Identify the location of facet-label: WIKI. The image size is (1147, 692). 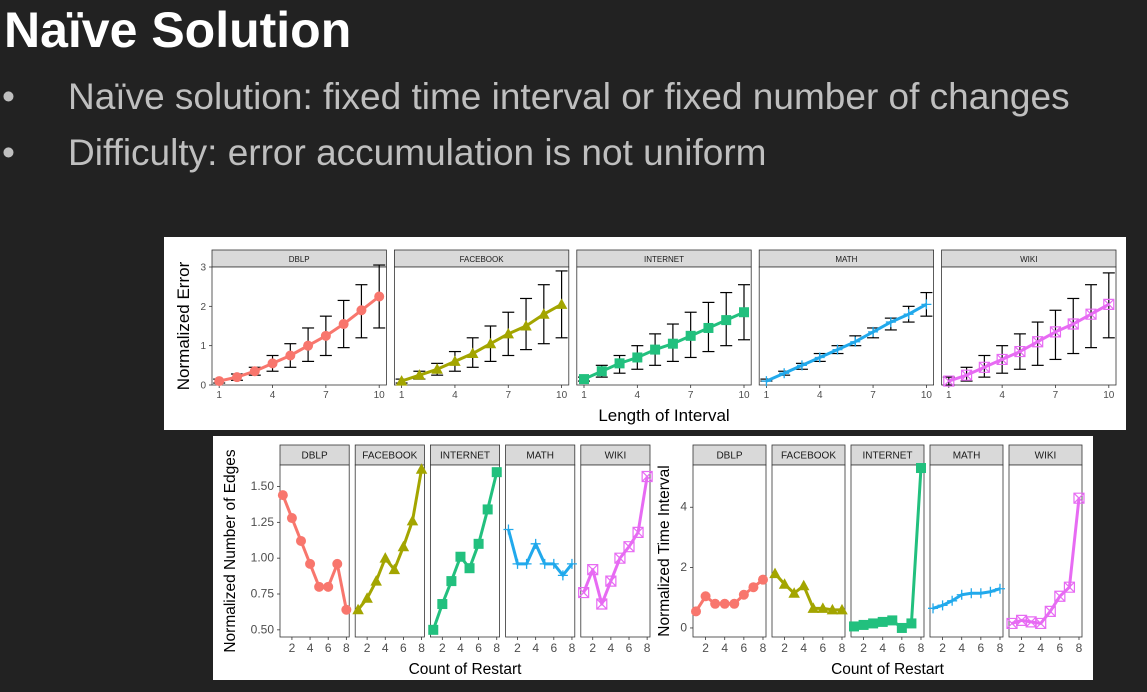
(1028, 259).